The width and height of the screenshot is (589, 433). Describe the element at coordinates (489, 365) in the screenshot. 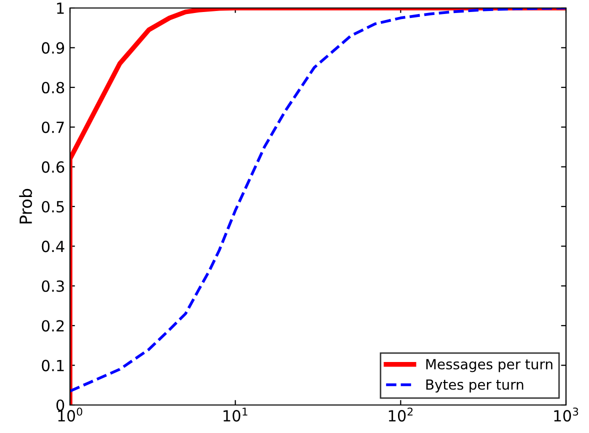

I see `legend-label: Messages per turn` at that location.